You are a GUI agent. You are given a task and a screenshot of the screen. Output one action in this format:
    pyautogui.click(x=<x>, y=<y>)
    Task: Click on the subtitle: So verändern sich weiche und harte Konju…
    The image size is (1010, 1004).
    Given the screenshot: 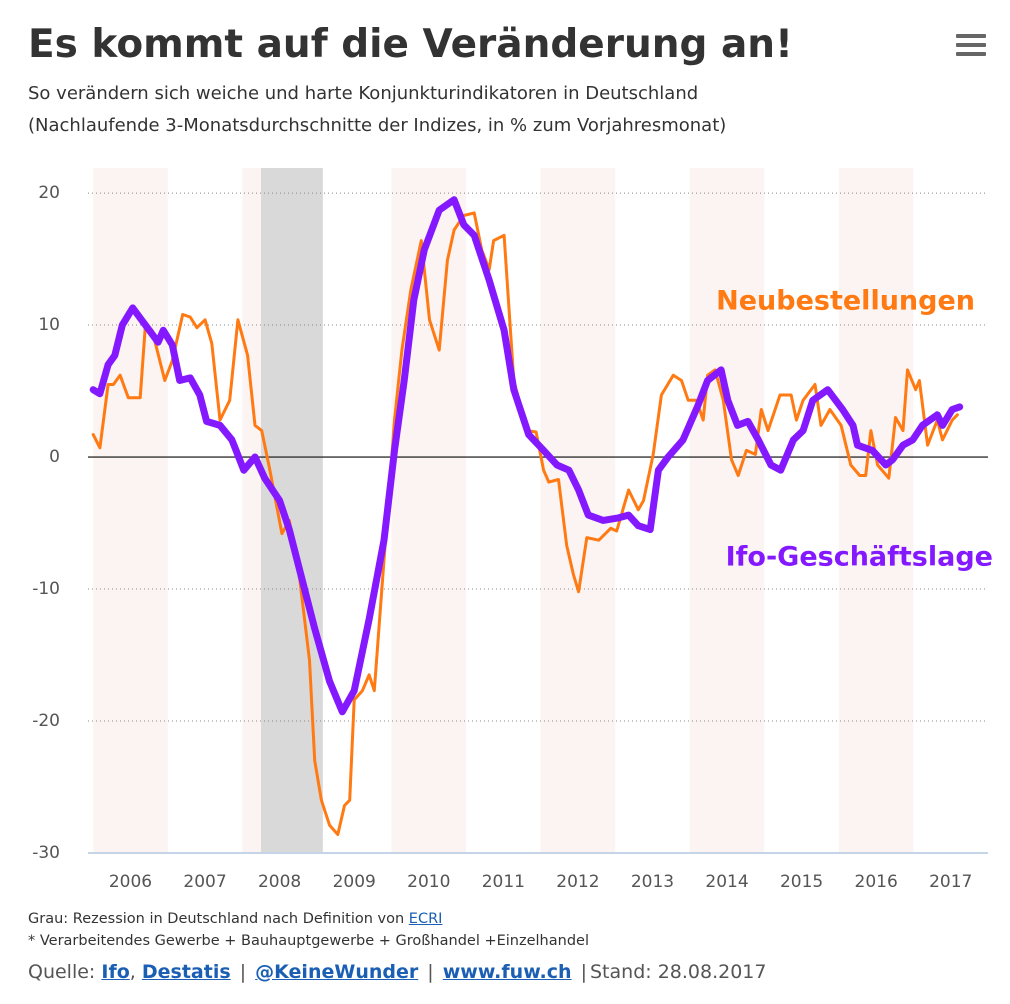 What is the action you would take?
    pyautogui.click(x=363, y=93)
    